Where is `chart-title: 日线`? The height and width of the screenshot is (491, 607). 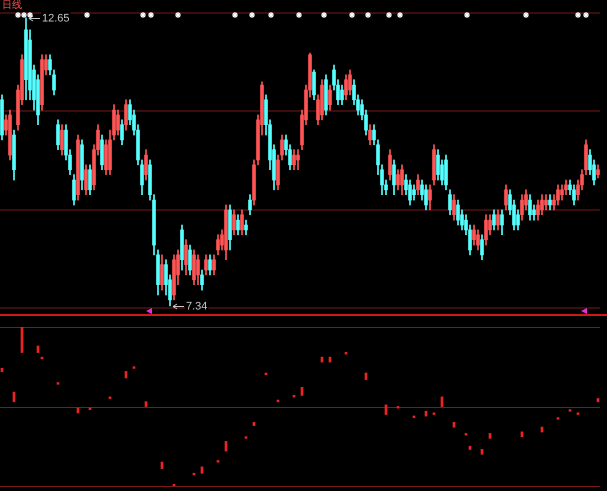 chart-title: 日线 is located at coordinates (12, 5).